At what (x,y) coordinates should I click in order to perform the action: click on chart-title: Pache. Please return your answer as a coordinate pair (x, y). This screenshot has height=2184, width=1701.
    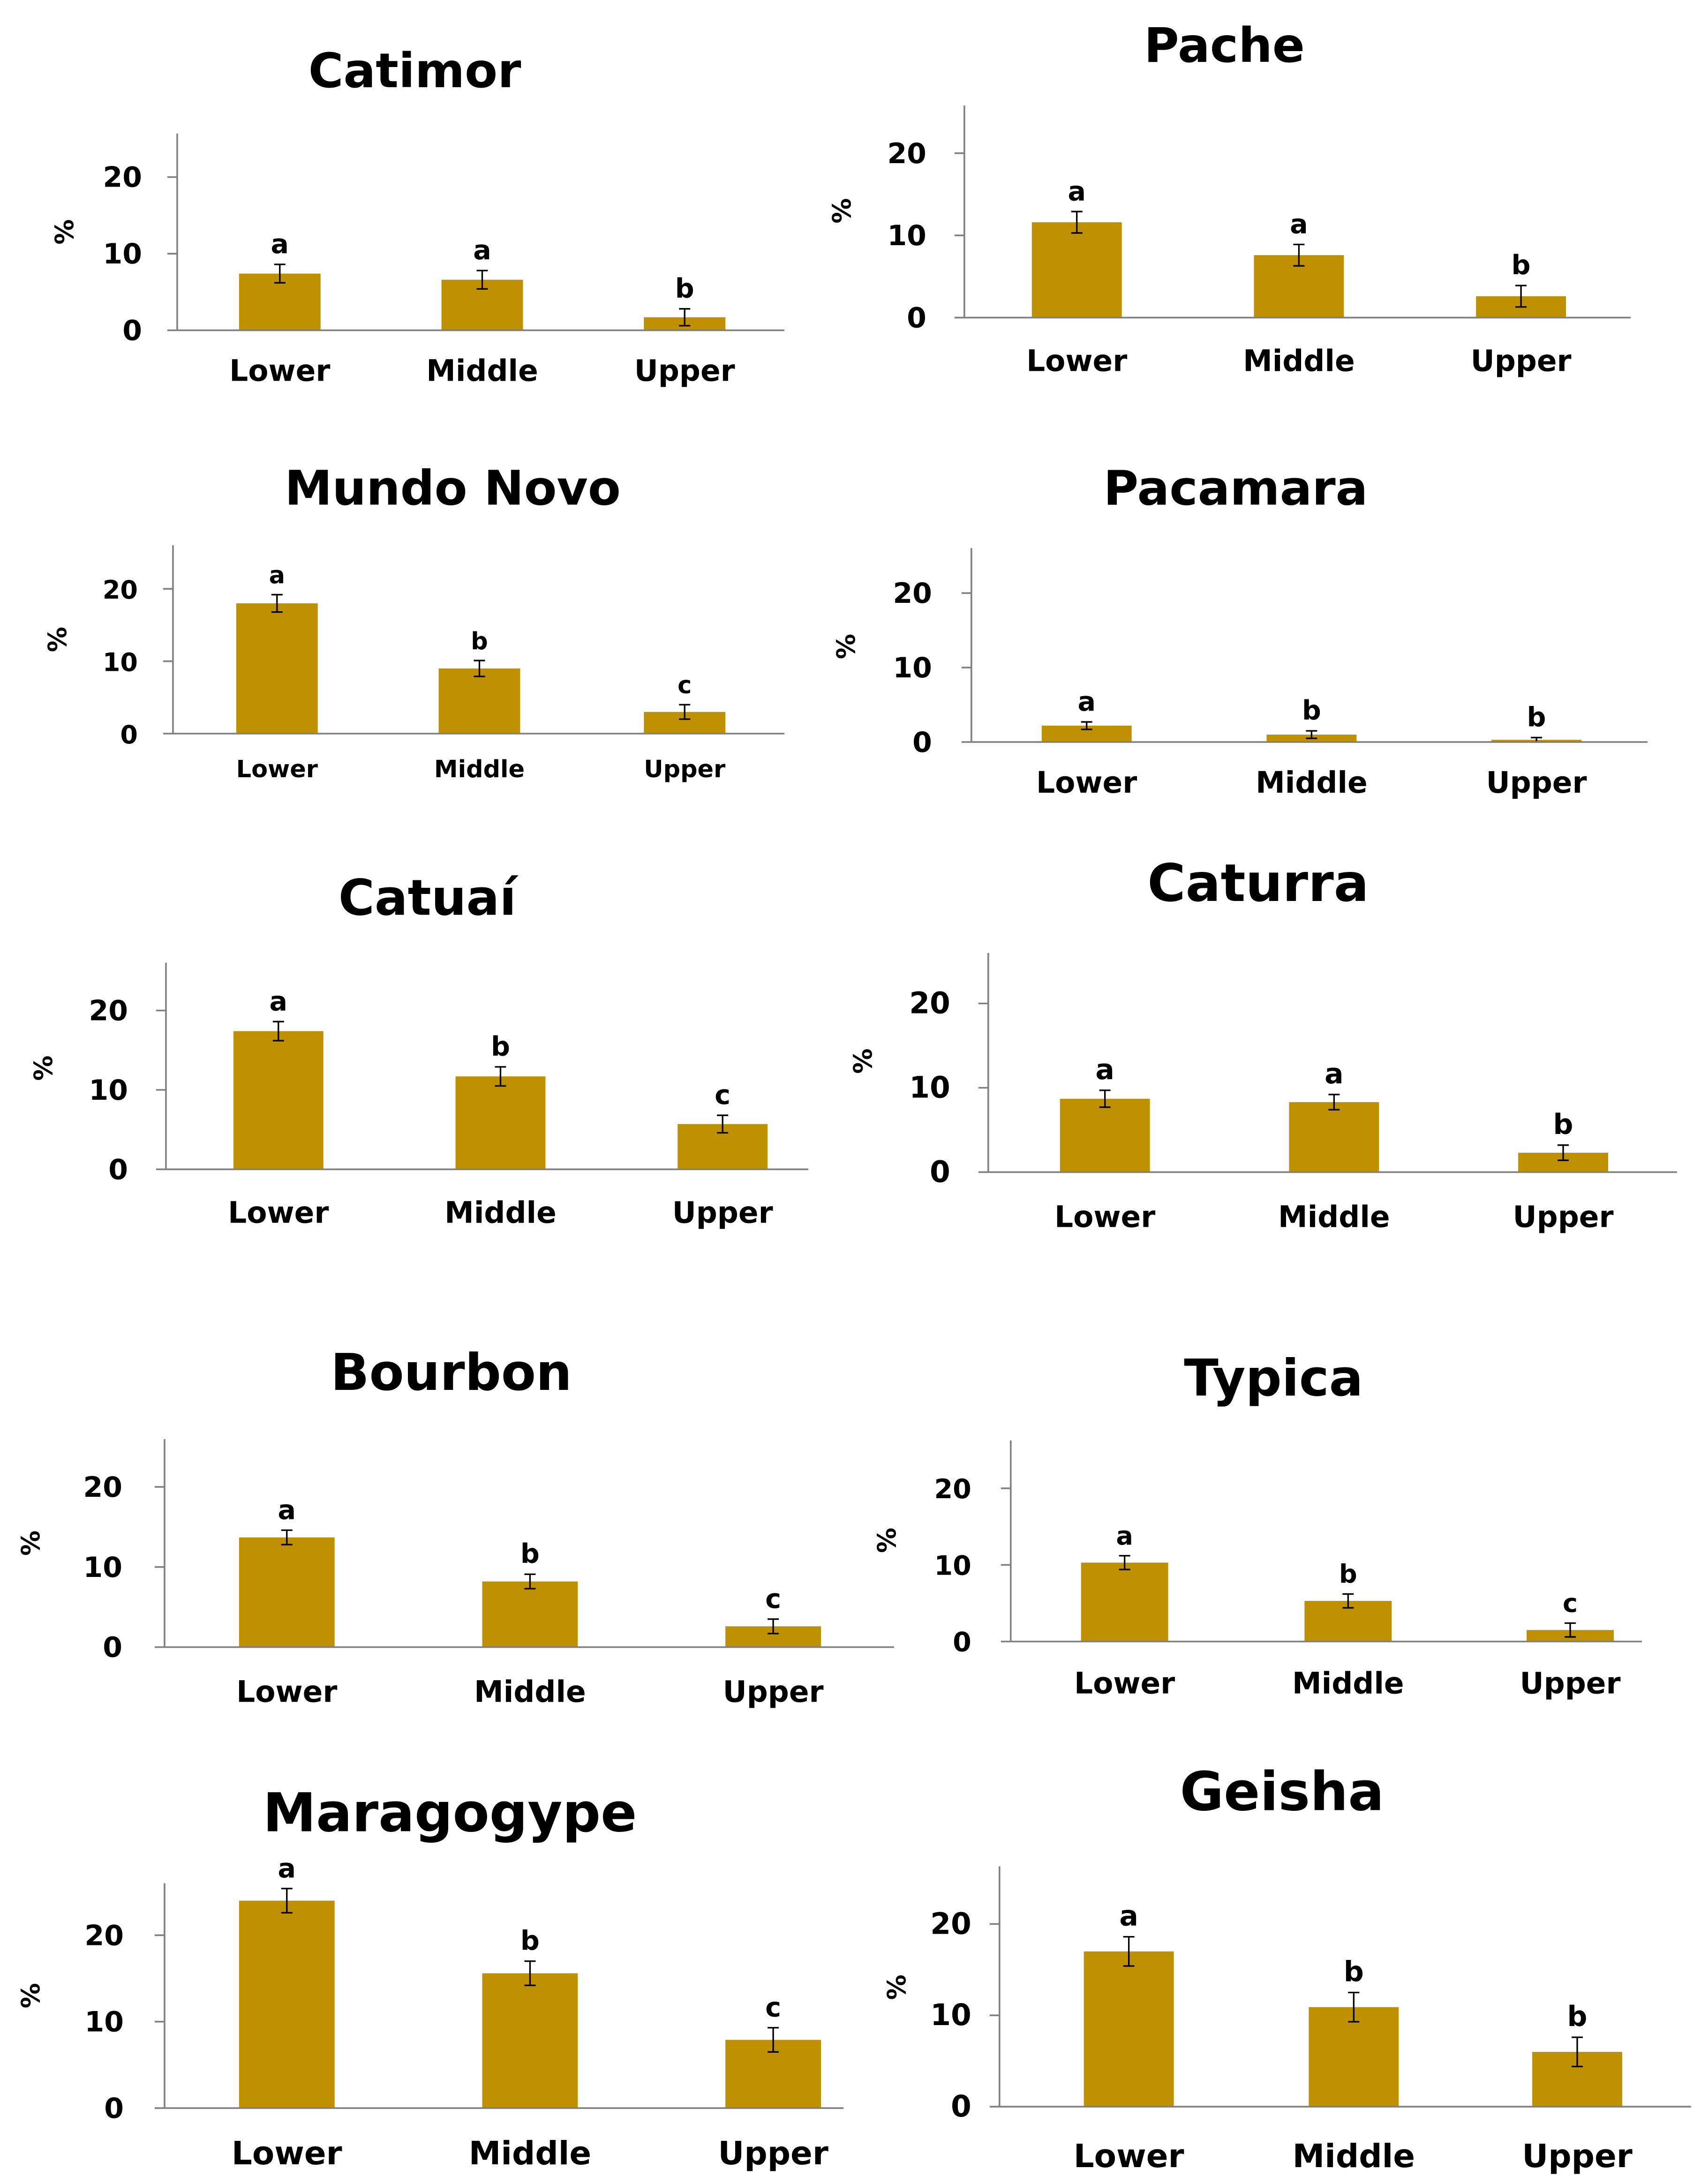
    Looking at the image, I should click on (1224, 46).